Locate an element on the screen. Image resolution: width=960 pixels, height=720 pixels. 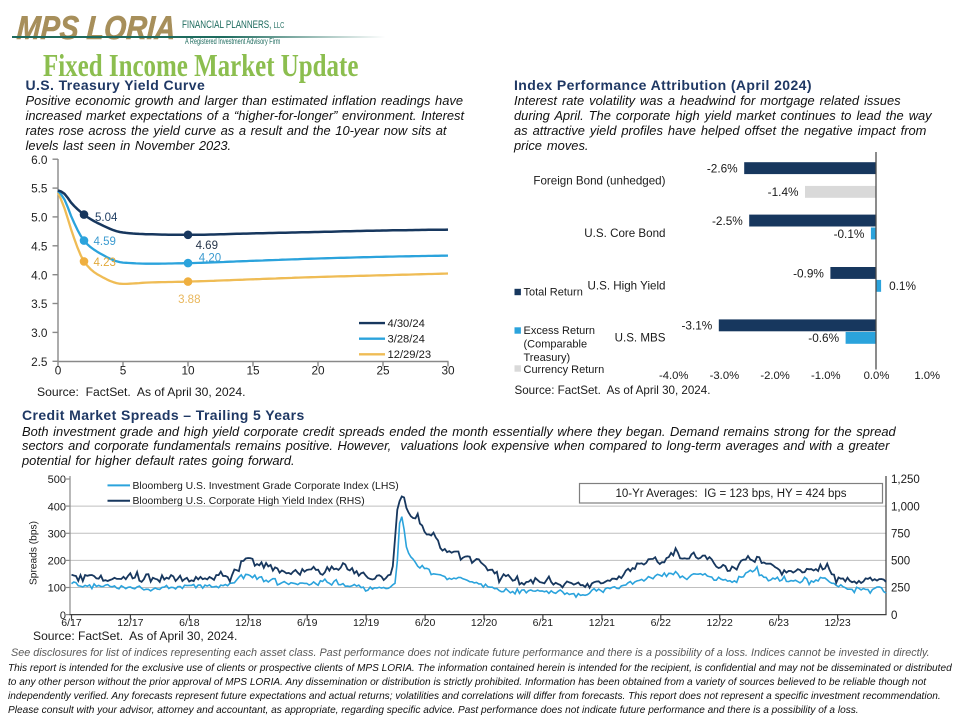
svg-text: 6/23 is located at coordinates (778, 623).